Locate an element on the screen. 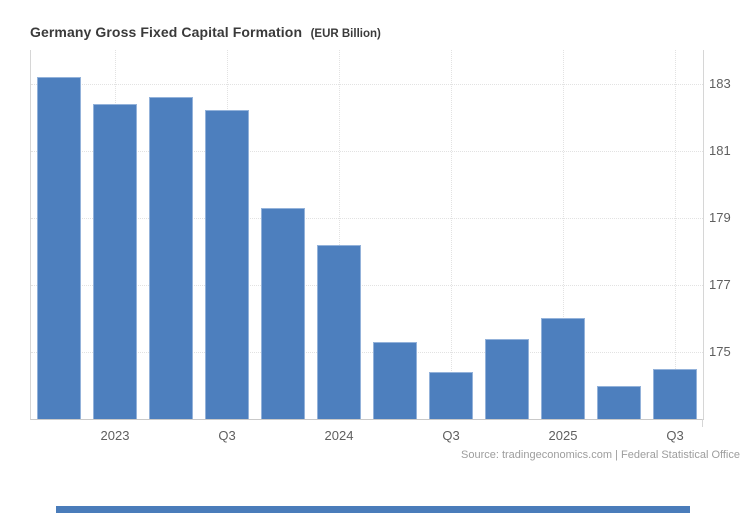 This screenshot has width=750, height=513. bar-q3-2024 is located at coordinates (451, 395).